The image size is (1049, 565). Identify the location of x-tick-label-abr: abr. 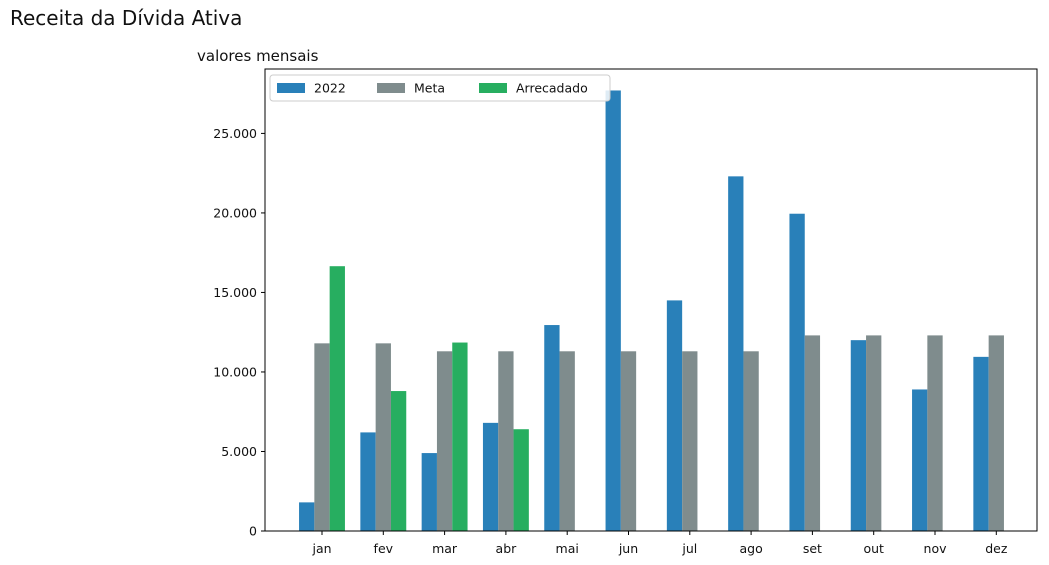
(507, 548).